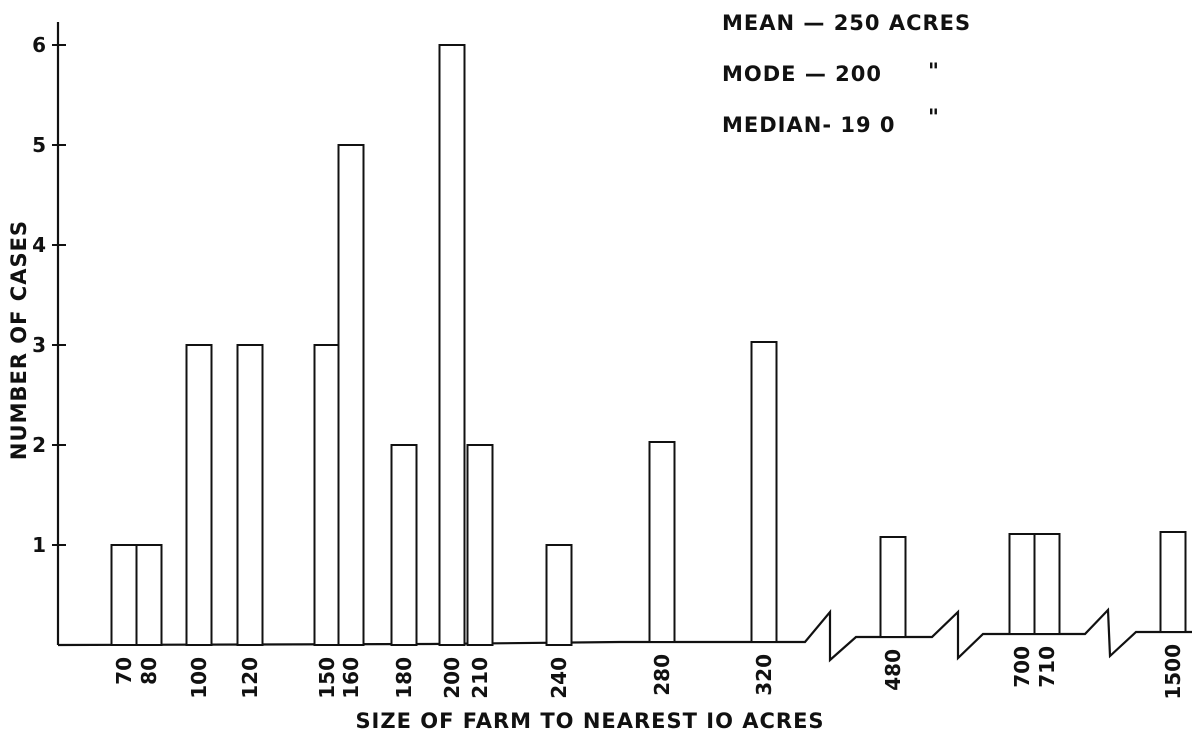  I want to click on x-tick-label: 150, so click(327, 678).